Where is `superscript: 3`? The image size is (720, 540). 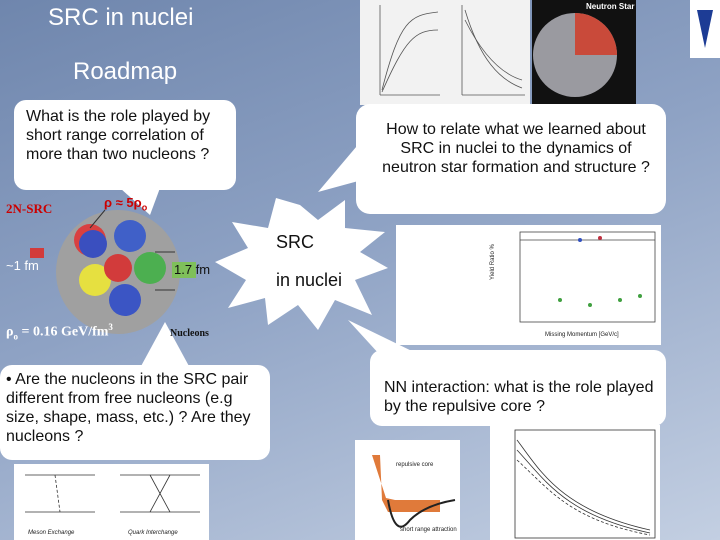 superscript: 3 is located at coordinates (110, 327).